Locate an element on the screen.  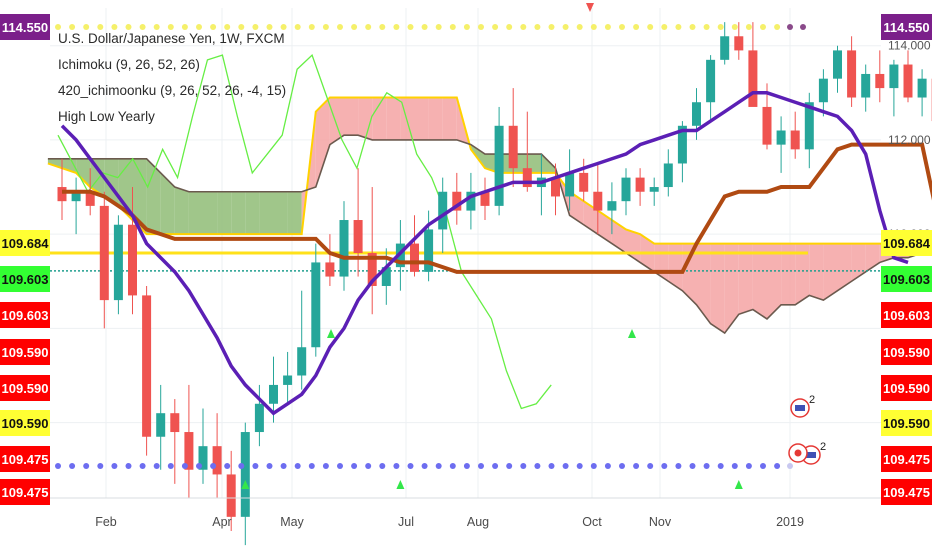
y-tick-label: 114.000 is located at coordinates (909, 46).